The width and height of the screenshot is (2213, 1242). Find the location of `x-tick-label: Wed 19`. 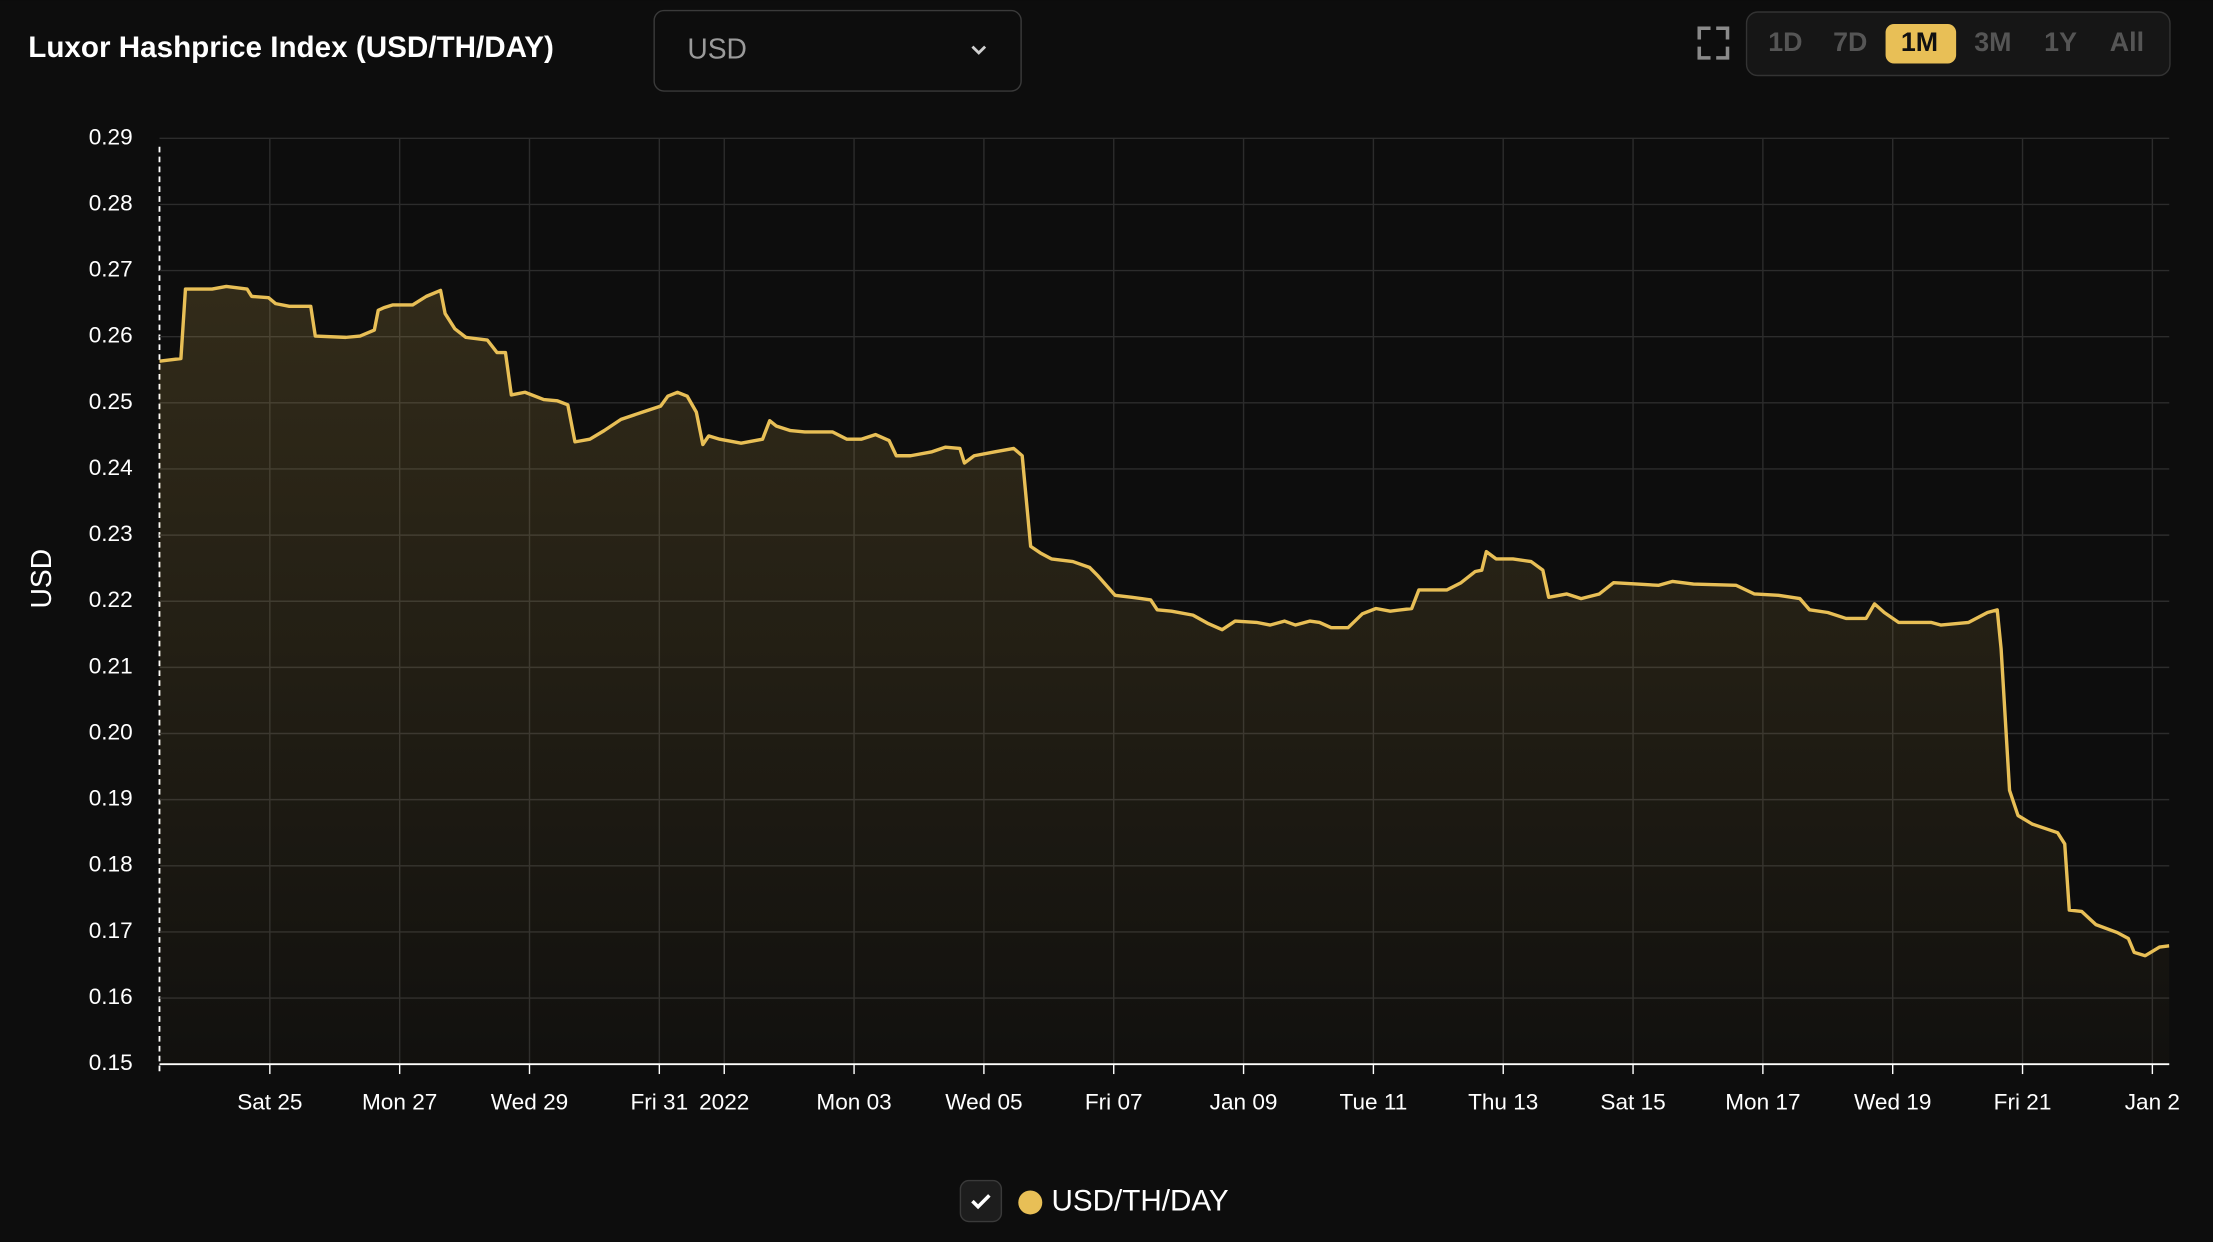

x-tick-label: Wed 19 is located at coordinates (1892, 1102).